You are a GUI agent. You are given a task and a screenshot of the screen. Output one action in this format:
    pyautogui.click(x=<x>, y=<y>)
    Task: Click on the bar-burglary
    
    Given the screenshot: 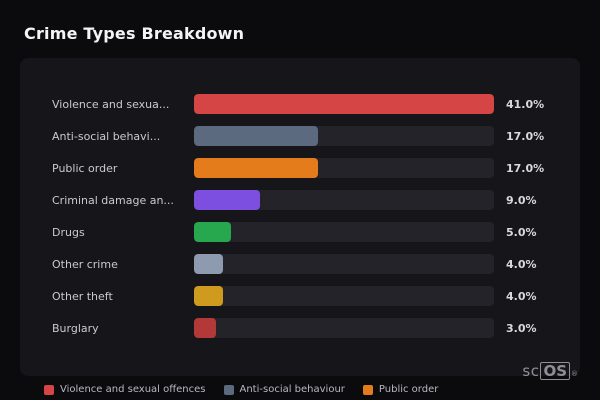 What is the action you would take?
    pyautogui.click(x=205, y=328)
    